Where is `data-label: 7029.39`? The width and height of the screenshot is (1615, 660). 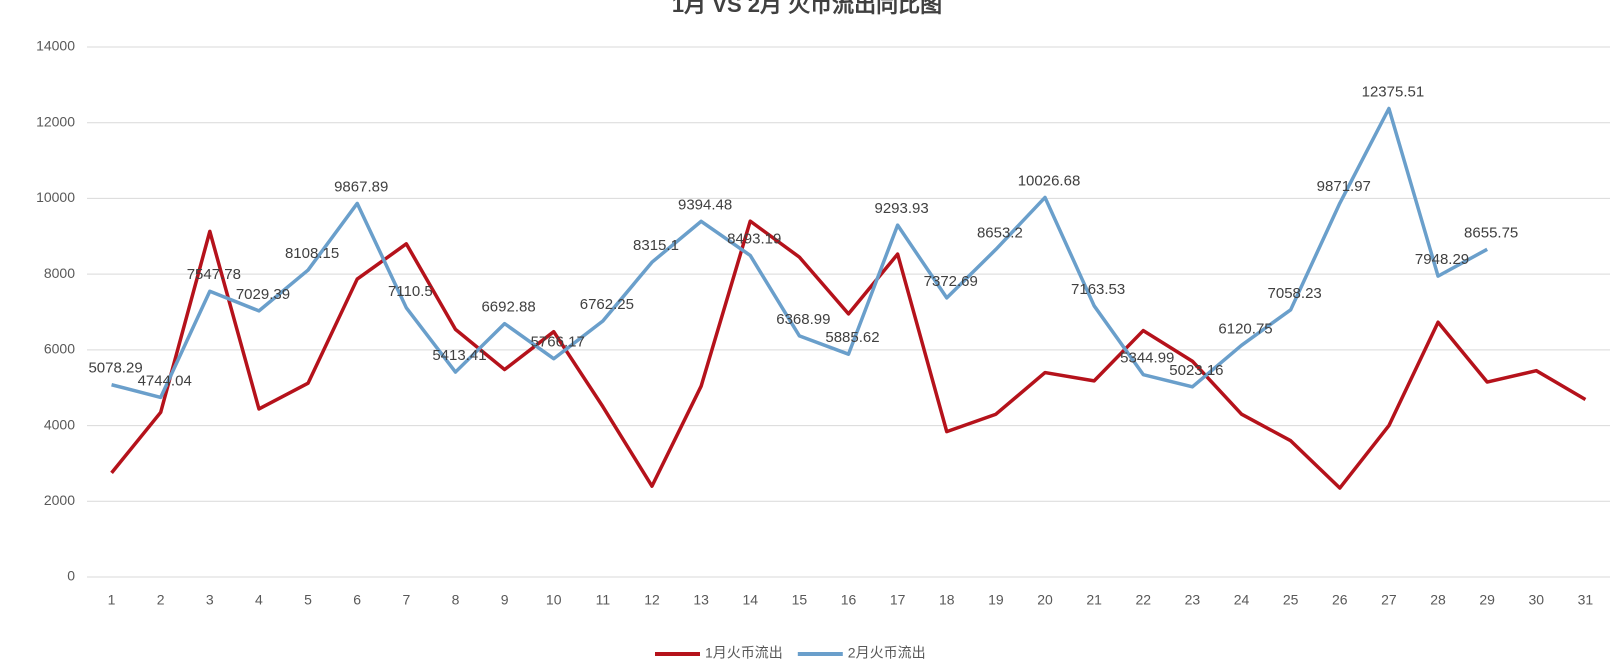 data-label: 7029.39 is located at coordinates (263, 294).